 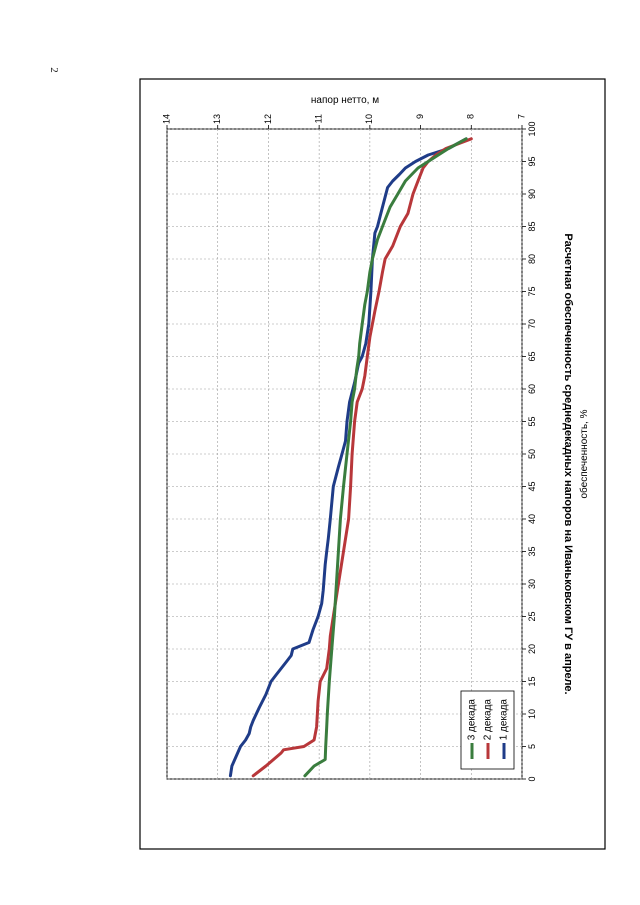 I want to click on x-tick-label: 50, so click(x=532, y=454).